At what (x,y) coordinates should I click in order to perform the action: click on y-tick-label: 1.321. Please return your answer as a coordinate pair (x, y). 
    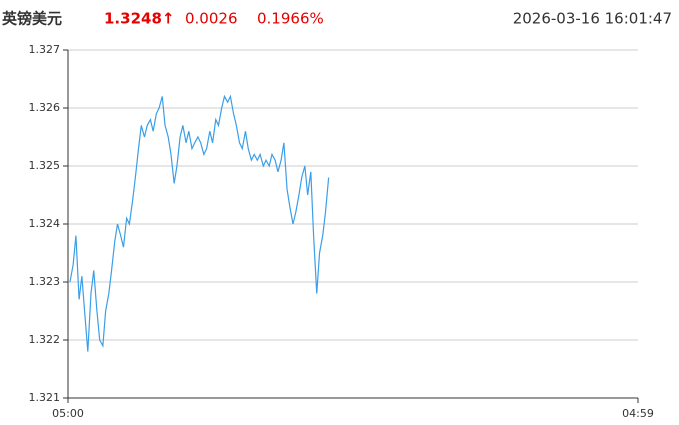
    Looking at the image, I should click on (45, 397).